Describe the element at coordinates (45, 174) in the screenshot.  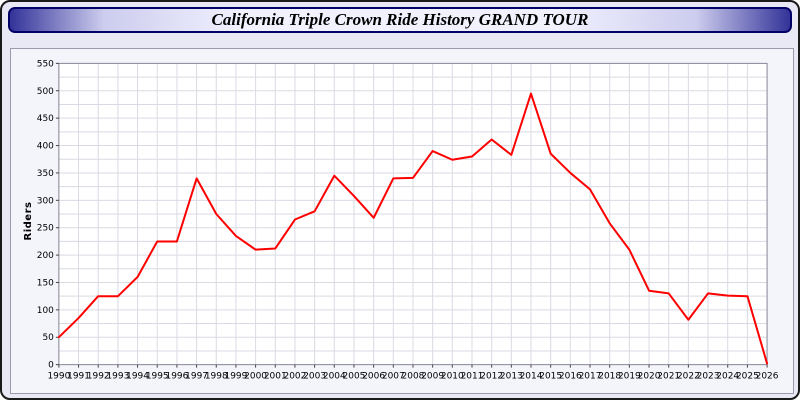
I see `y-tick-label: 350` at that location.